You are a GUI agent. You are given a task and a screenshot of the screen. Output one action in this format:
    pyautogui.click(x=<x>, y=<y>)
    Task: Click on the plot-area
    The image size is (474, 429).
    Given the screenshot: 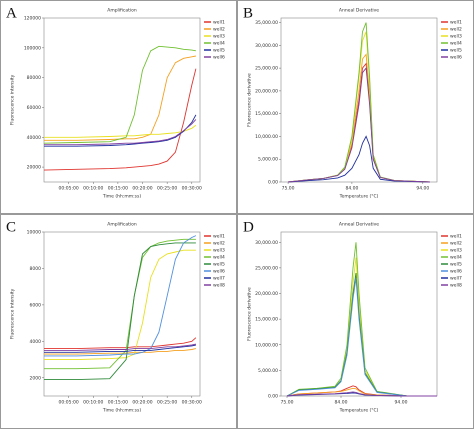 What is the action you would take?
    pyautogui.click(x=122, y=100)
    